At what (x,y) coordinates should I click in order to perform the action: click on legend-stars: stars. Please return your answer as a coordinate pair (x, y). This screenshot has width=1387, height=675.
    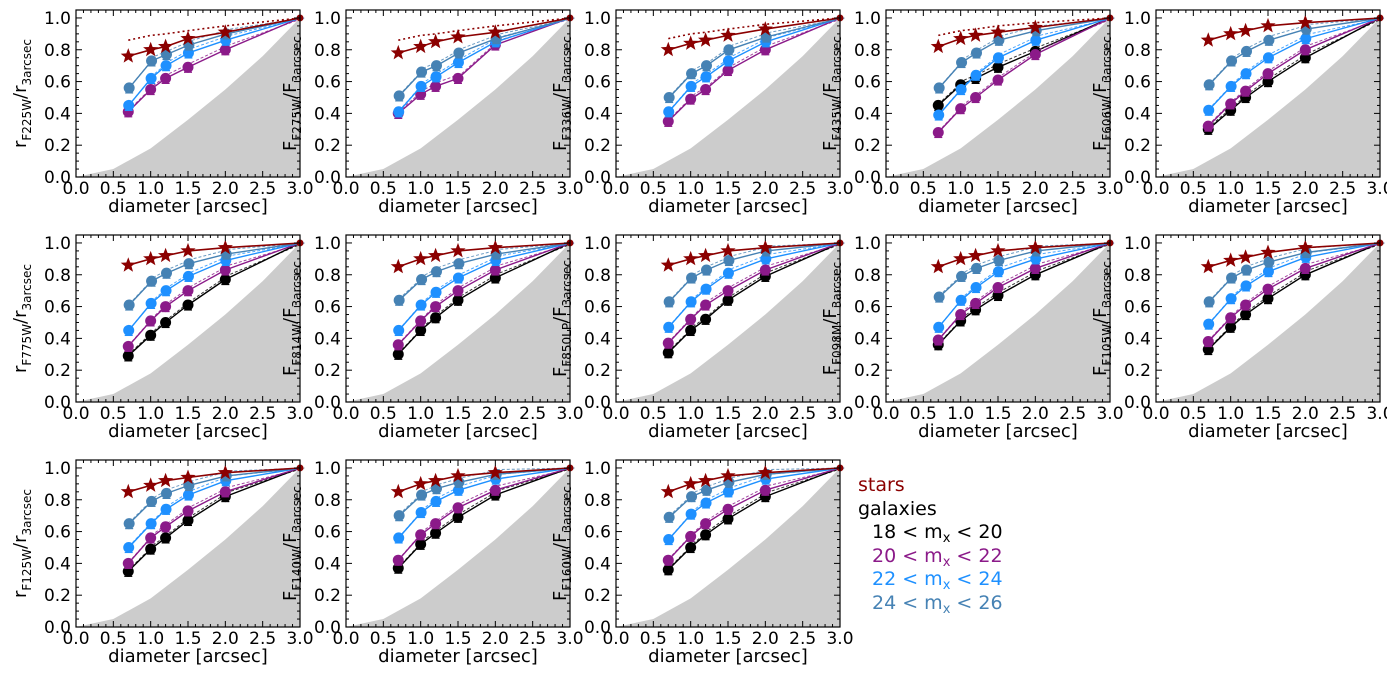
    Looking at the image, I should click on (881, 485).